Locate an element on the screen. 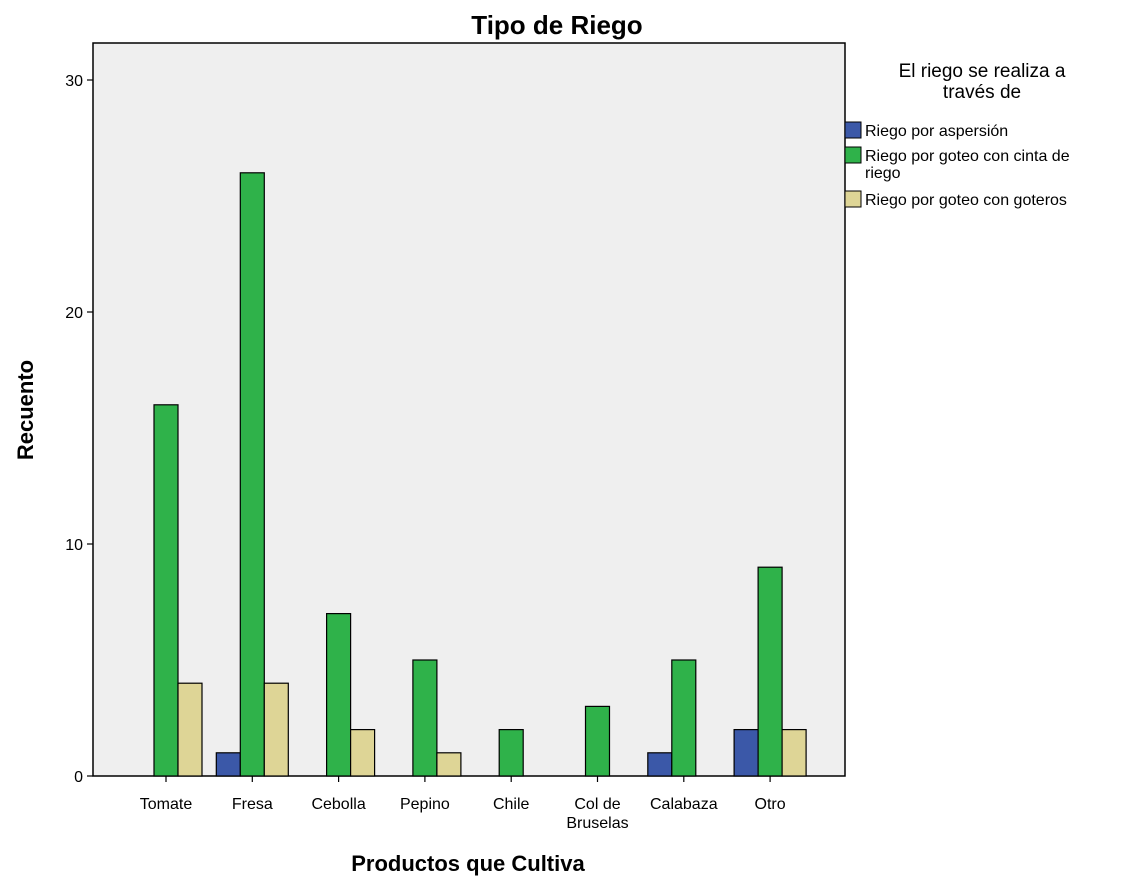 Image resolution: width=1124 pixels, height=880 pixels. y-tick-label: 10 is located at coordinates (74, 545).